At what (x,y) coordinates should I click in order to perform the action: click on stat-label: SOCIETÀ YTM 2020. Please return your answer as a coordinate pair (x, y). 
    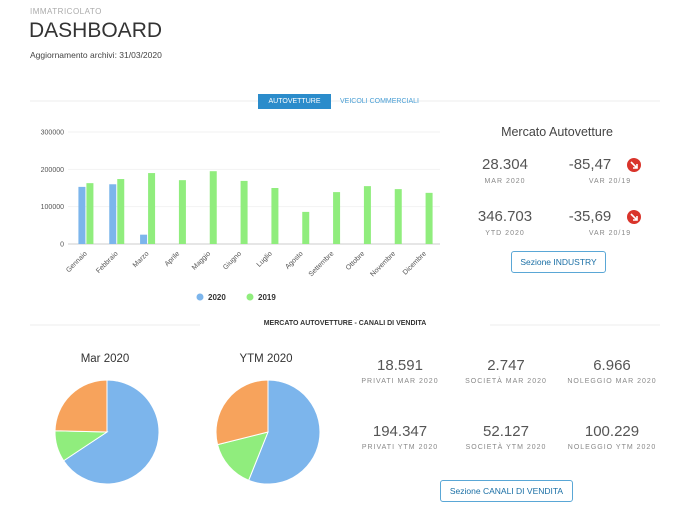
    Looking at the image, I should click on (506, 447).